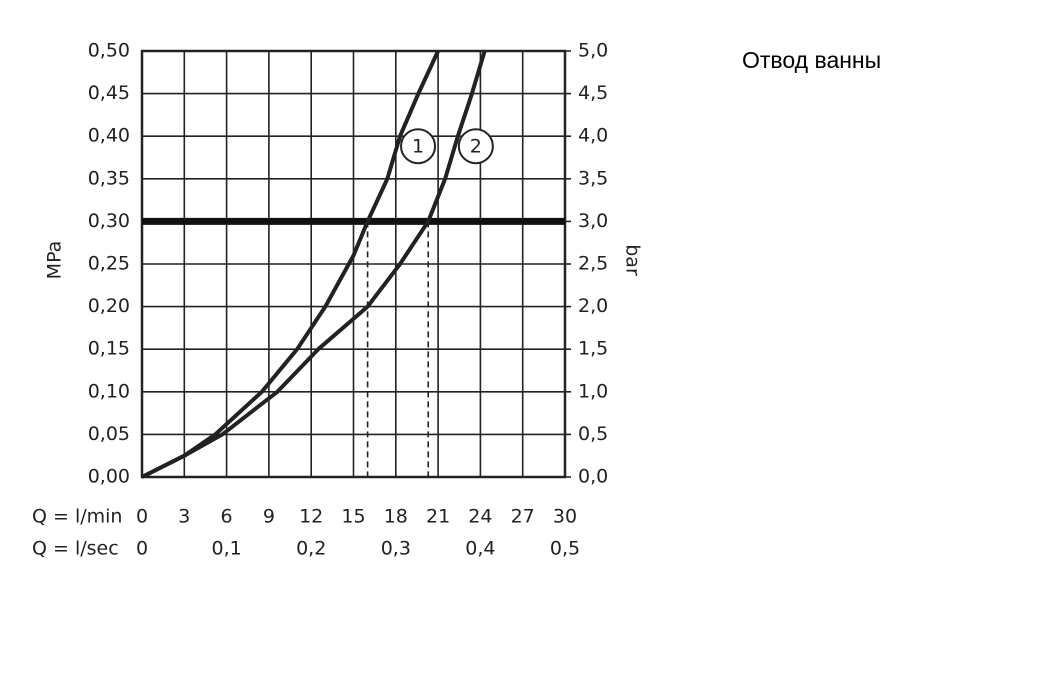 Image resolution: width=1059 pixels, height=675 pixels. What do you see at coordinates (109, 264) in the screenshot?
I see `y-tick-label: 0,25` at bounding box center [109, 264].